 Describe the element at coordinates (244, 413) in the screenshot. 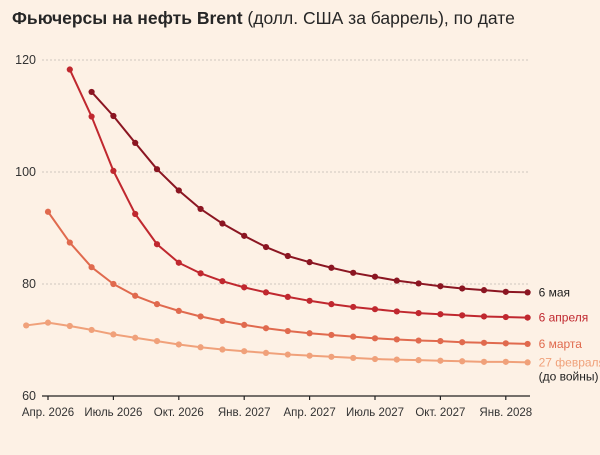

I see `x-tick-label: Янв. 2027` at that location.